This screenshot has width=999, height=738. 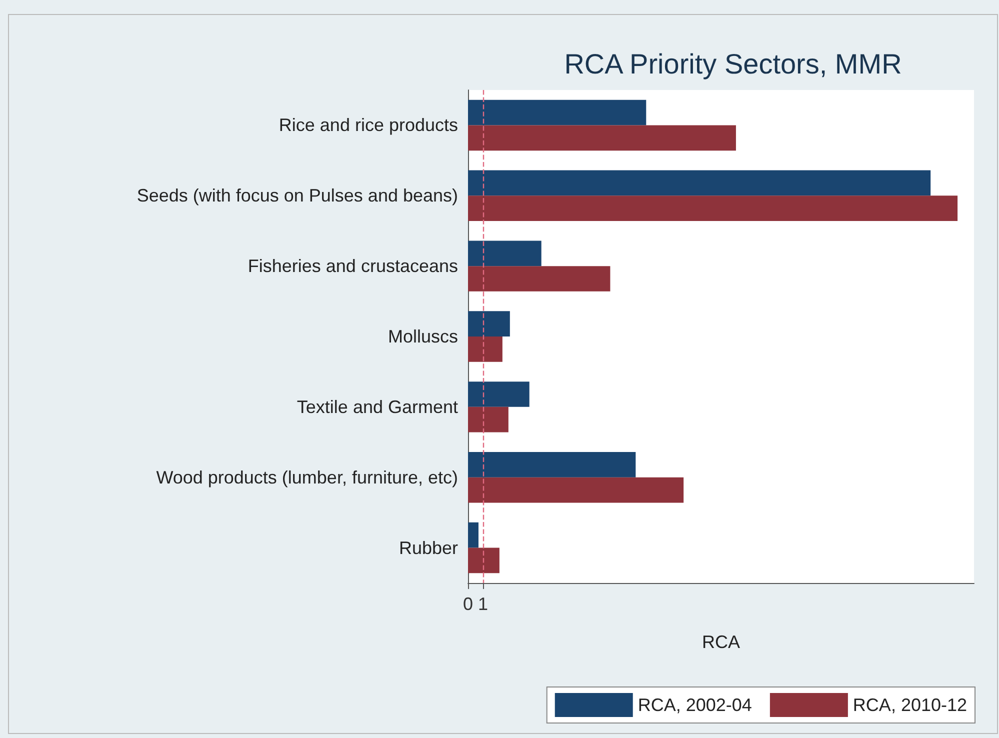 What do you see at coordinates (428, 548) in the screenshot?
I see `y-tick-label: Rubber` at bounding box center [428, 548].